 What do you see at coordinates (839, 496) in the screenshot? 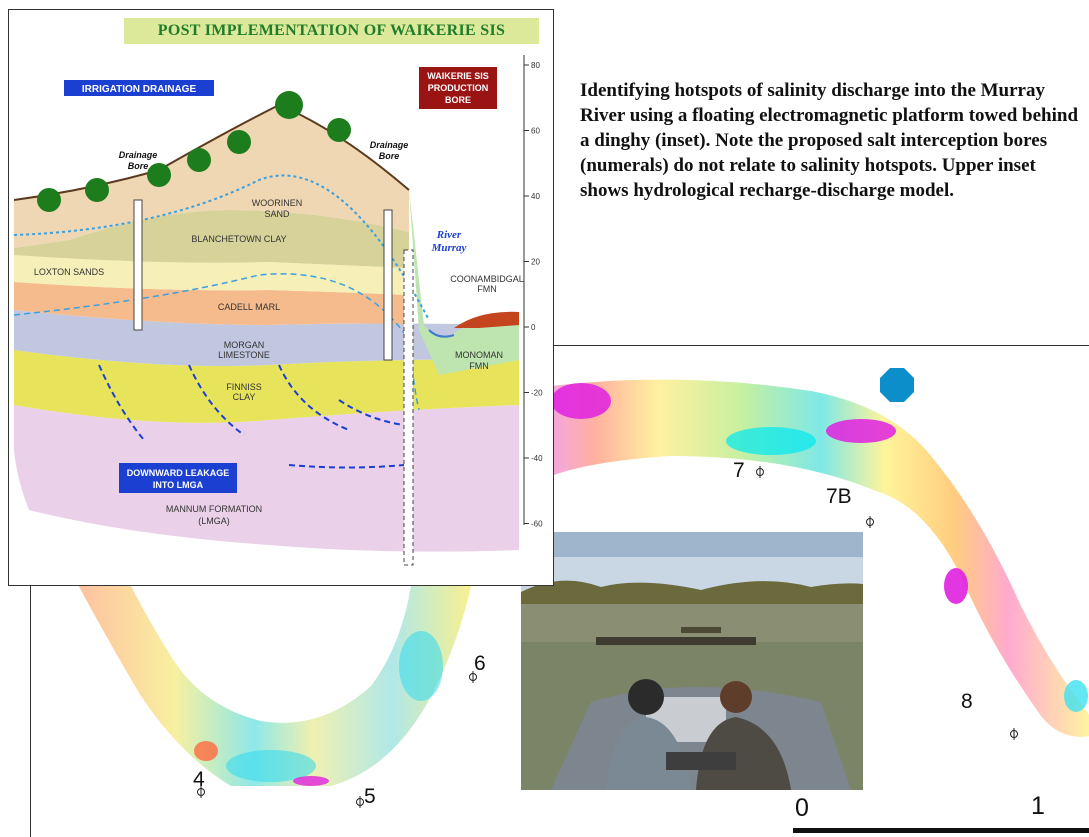
I see `bore-label-7b: 7B` at bounding box center [839, 496].